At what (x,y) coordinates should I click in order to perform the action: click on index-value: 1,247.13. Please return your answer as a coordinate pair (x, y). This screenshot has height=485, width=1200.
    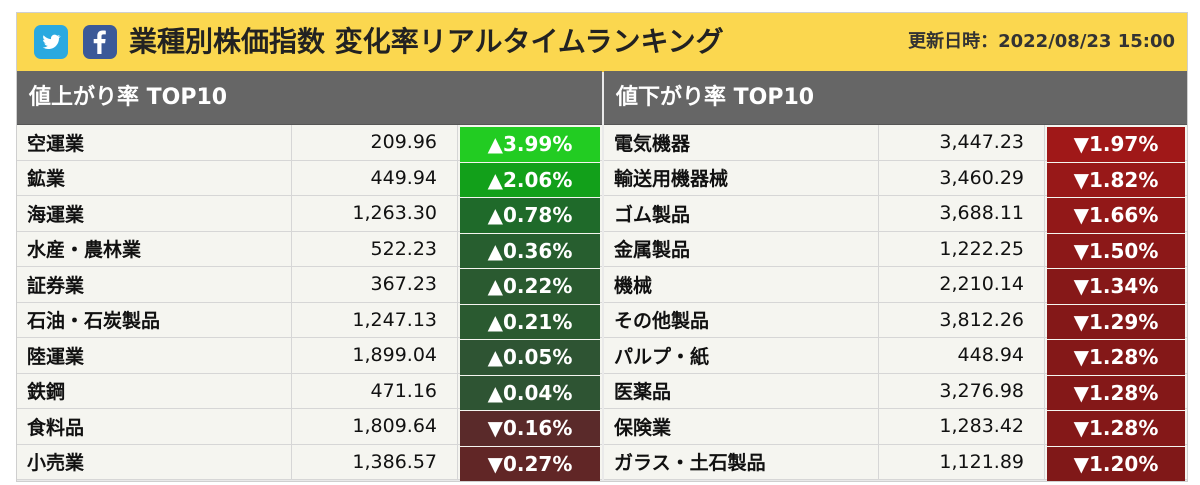
    Looking at the image, I should click on (375, 319).